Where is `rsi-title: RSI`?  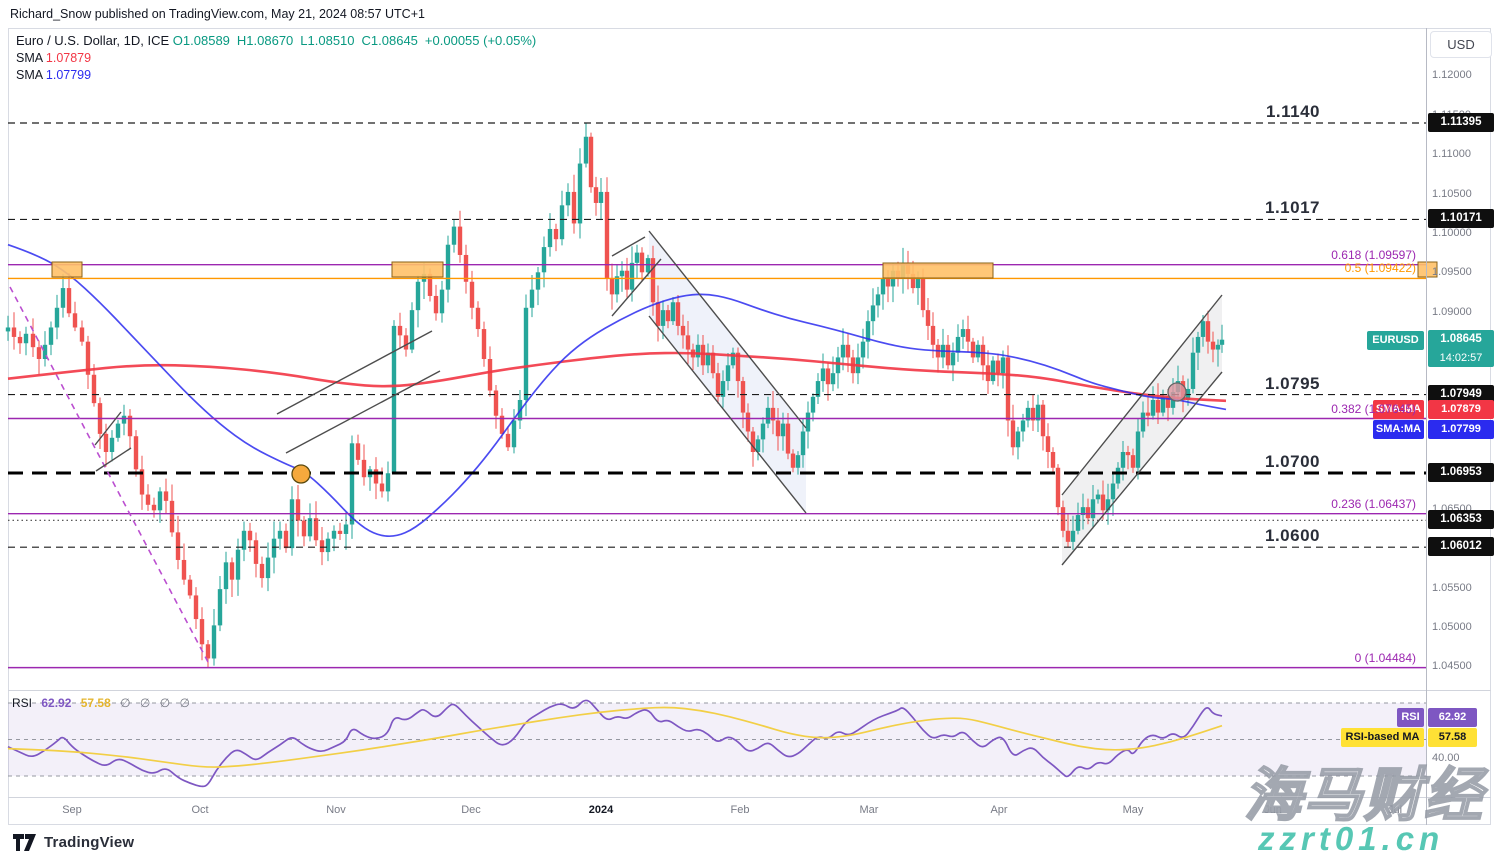 rsi-title: RSI is located at coordinates (22, 703).